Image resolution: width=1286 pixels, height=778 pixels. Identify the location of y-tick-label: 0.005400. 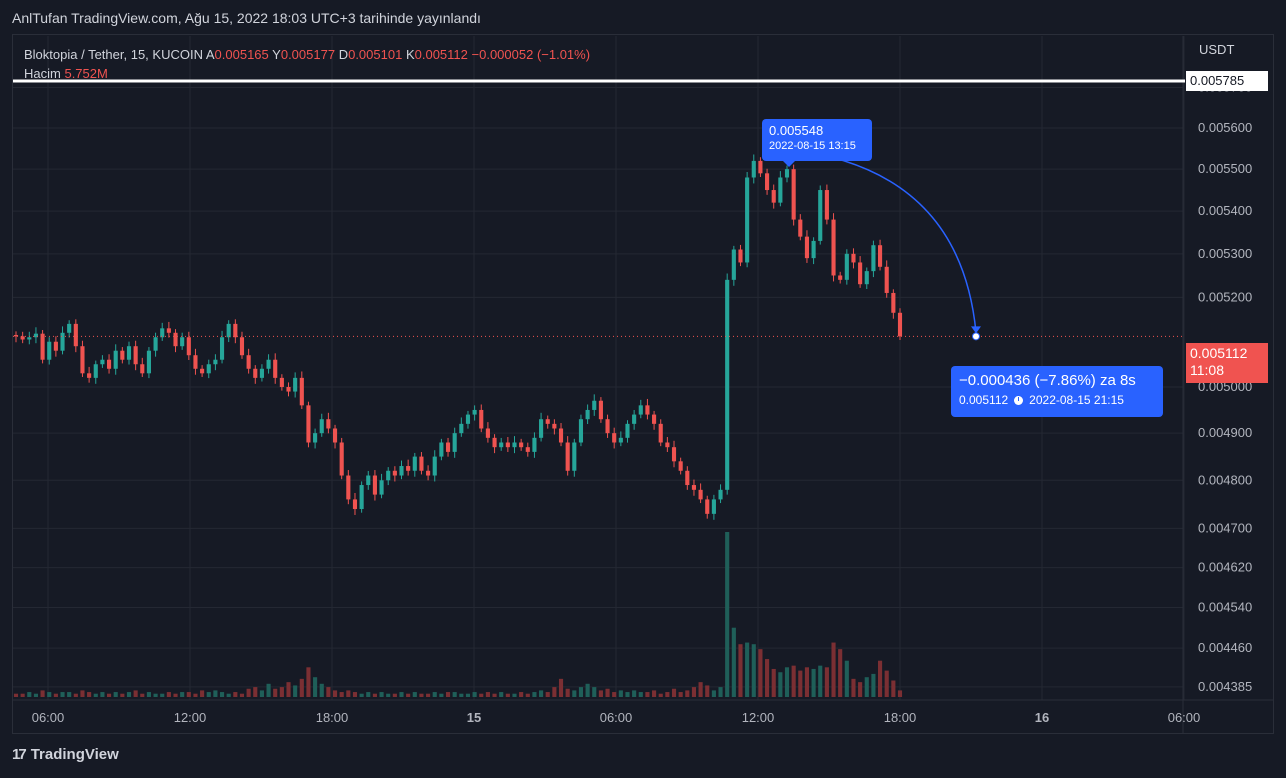
(1225, 210).